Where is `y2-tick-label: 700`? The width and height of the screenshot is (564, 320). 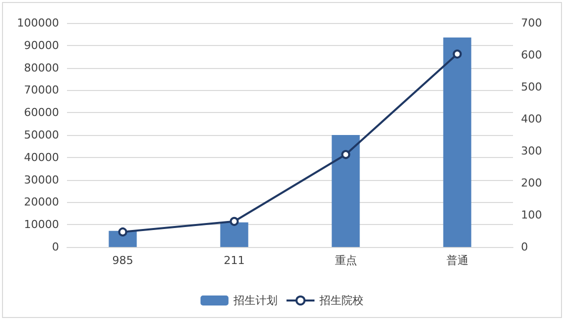
y2-tick-label: 700 is located at coordinates (531, 23).